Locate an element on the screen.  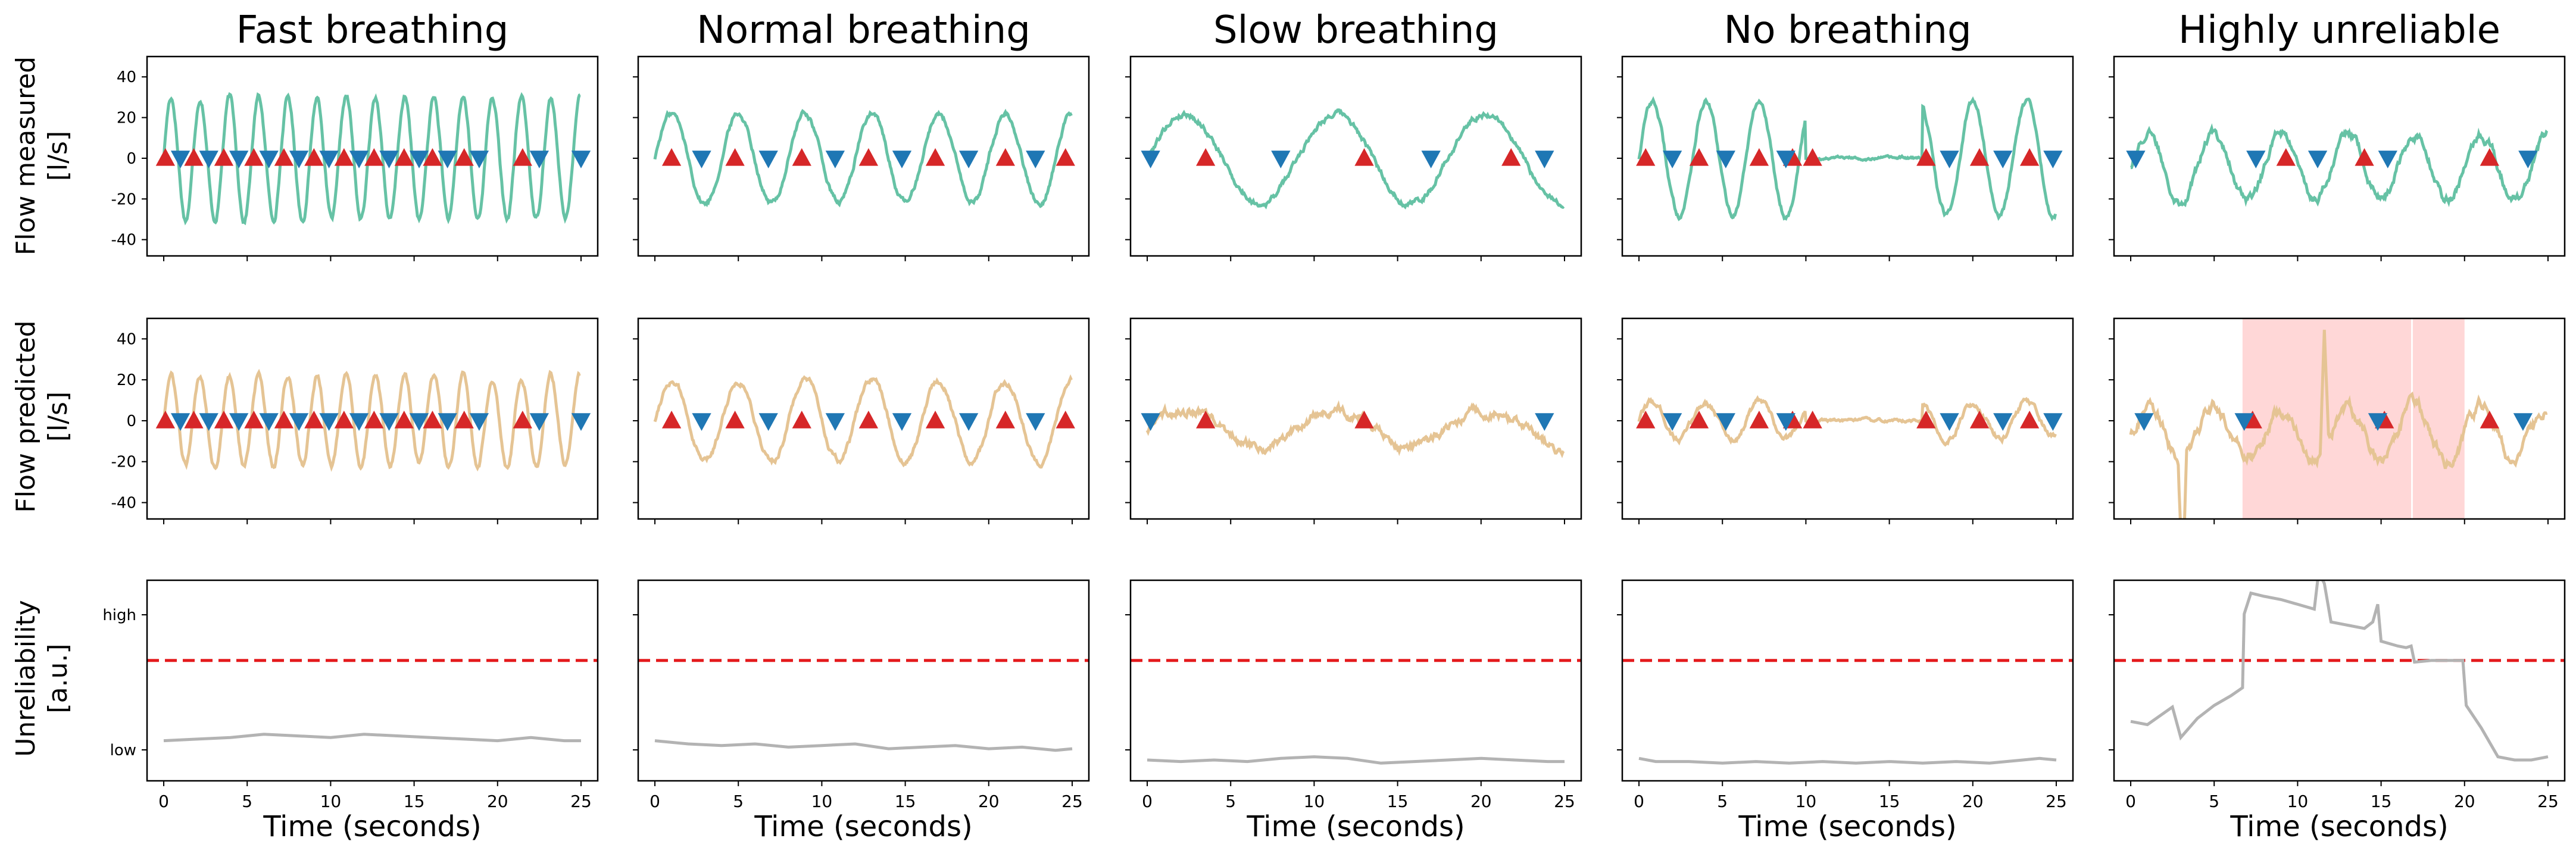
chart-title: Slow breathing is located at coordinates (1355, 30).